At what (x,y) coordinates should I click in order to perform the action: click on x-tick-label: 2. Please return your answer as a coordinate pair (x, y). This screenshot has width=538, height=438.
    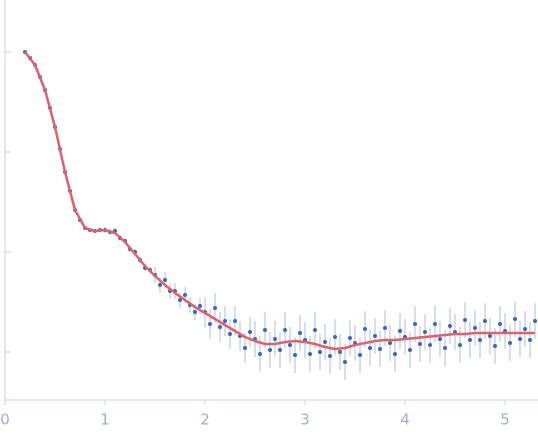
    Looking at the image, I should click on (205, 420).